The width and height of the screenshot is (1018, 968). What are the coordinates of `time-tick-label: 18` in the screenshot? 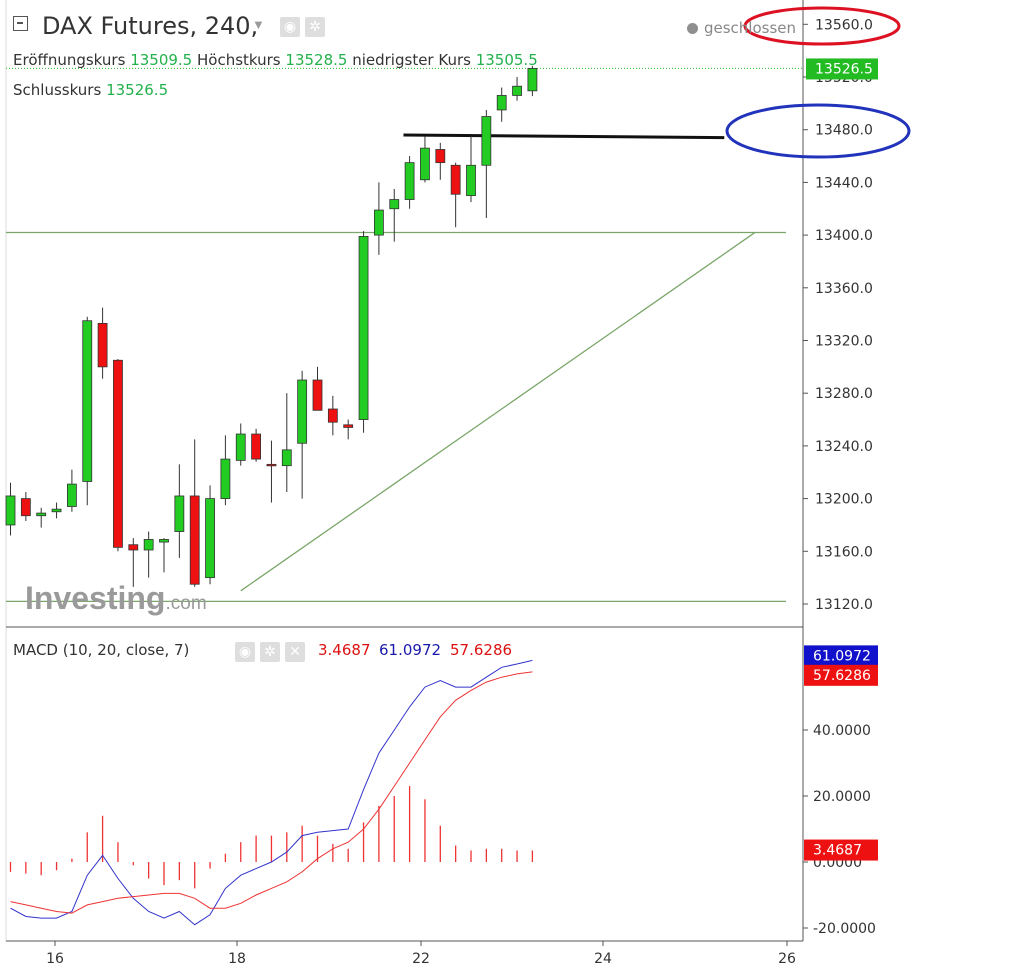 It's located at (237, 959).